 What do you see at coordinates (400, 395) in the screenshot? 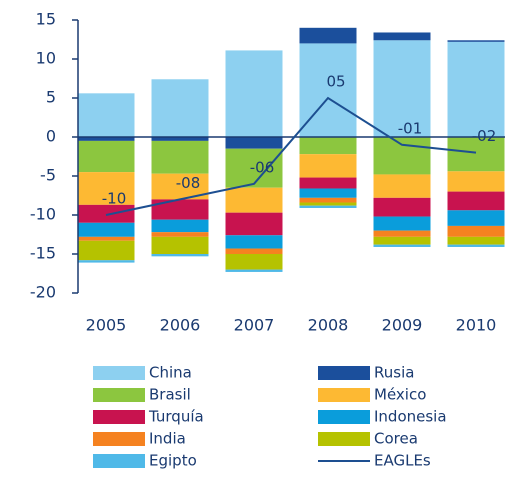
I see `legend-label: México` at bounding box center [400, 395].